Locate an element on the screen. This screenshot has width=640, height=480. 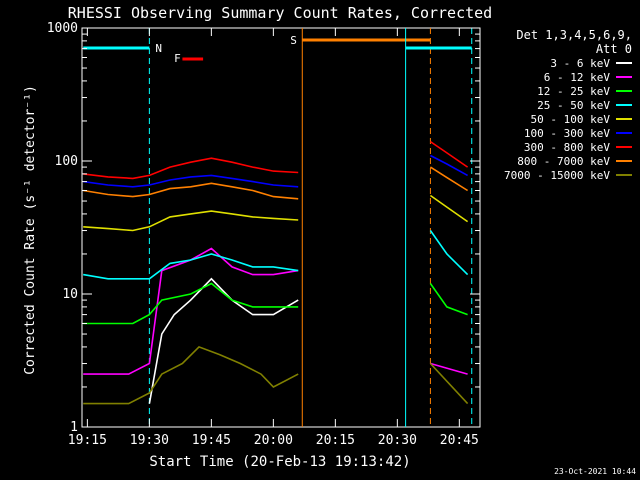
legend-item: 25 - 50 keV is located at coordinates (552, 105).